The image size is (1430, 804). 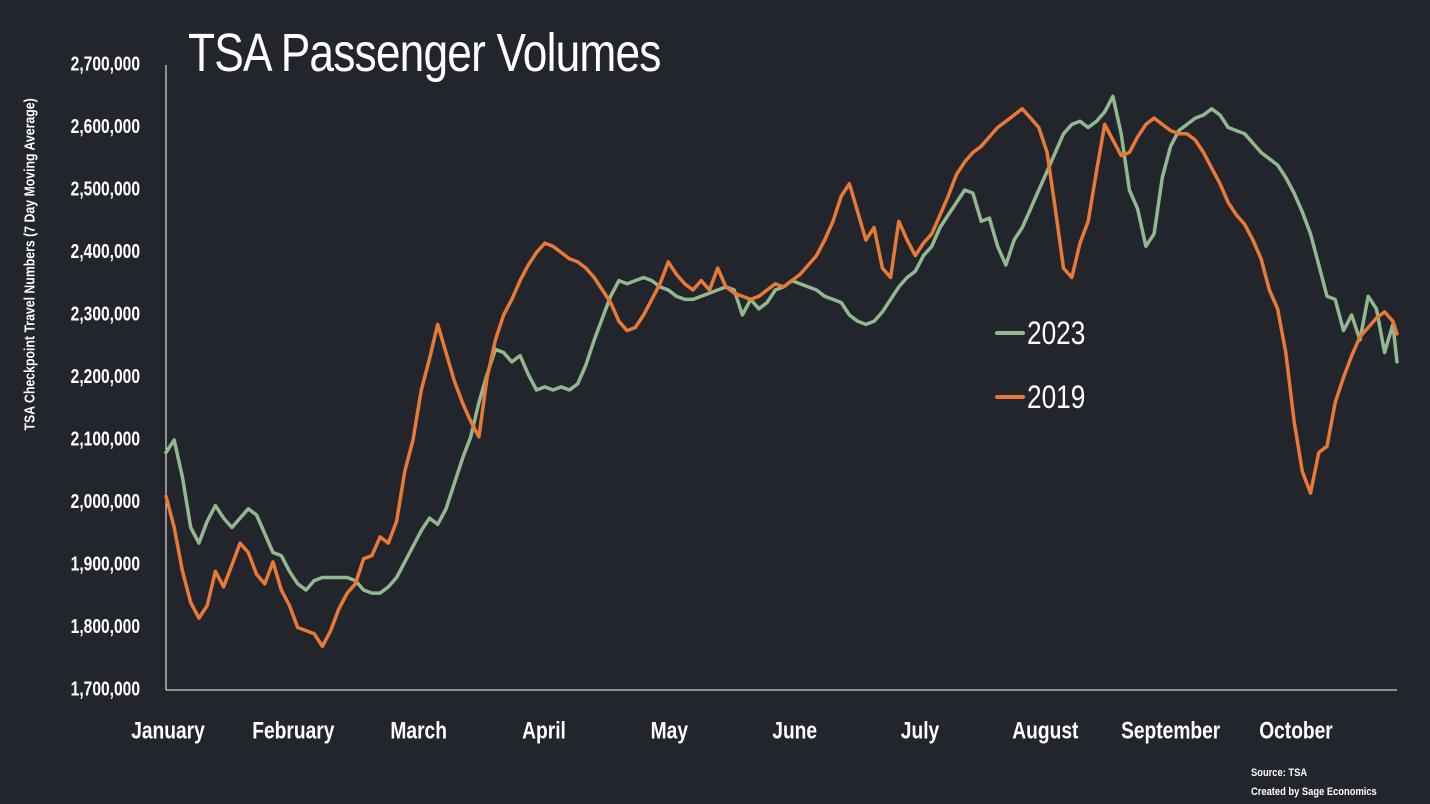 What do you see at coordinates (794, 730) in the screenshot?
I see `x-month-label: June` at bounding box center [794, 730].